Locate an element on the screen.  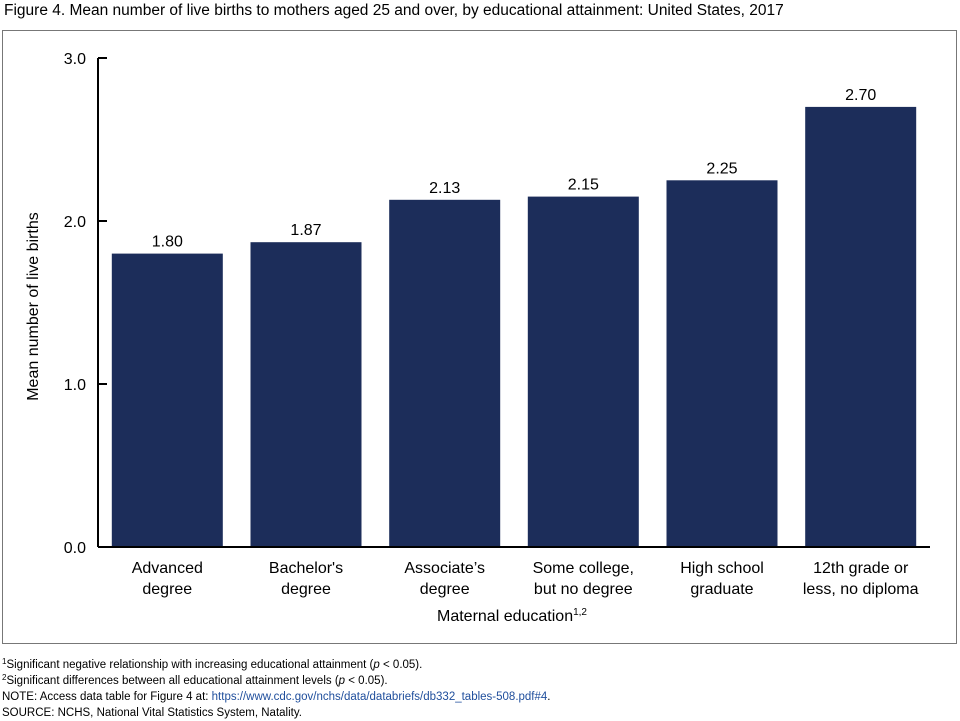
y-tick-label-3: 2.0 is located at coordinates (75, 222).